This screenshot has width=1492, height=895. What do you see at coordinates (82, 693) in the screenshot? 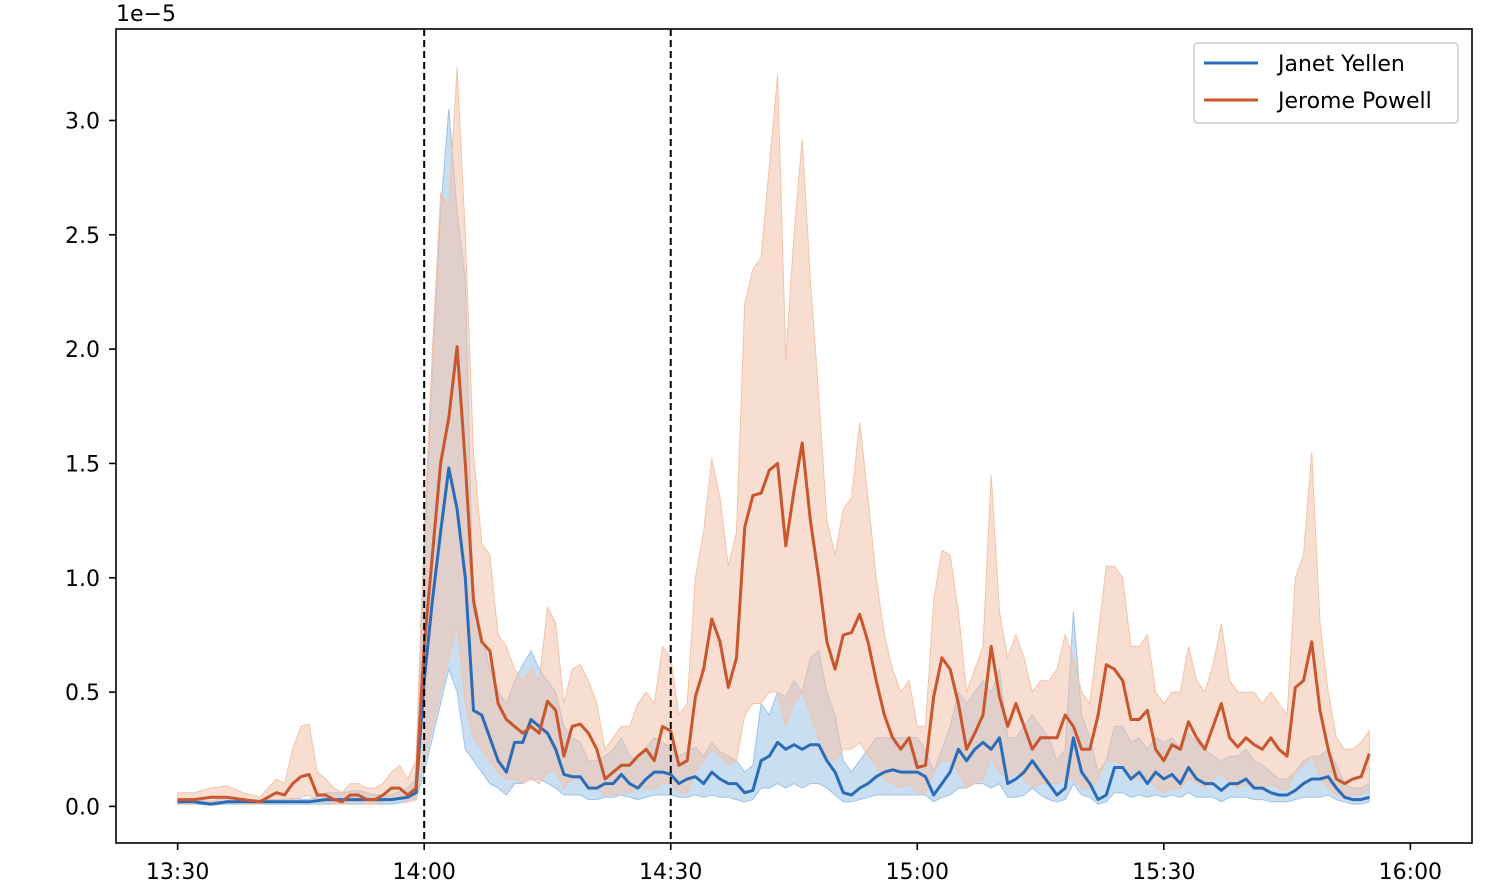
I see `y-tick-label: 0.5` at bounding box center [82, 693].